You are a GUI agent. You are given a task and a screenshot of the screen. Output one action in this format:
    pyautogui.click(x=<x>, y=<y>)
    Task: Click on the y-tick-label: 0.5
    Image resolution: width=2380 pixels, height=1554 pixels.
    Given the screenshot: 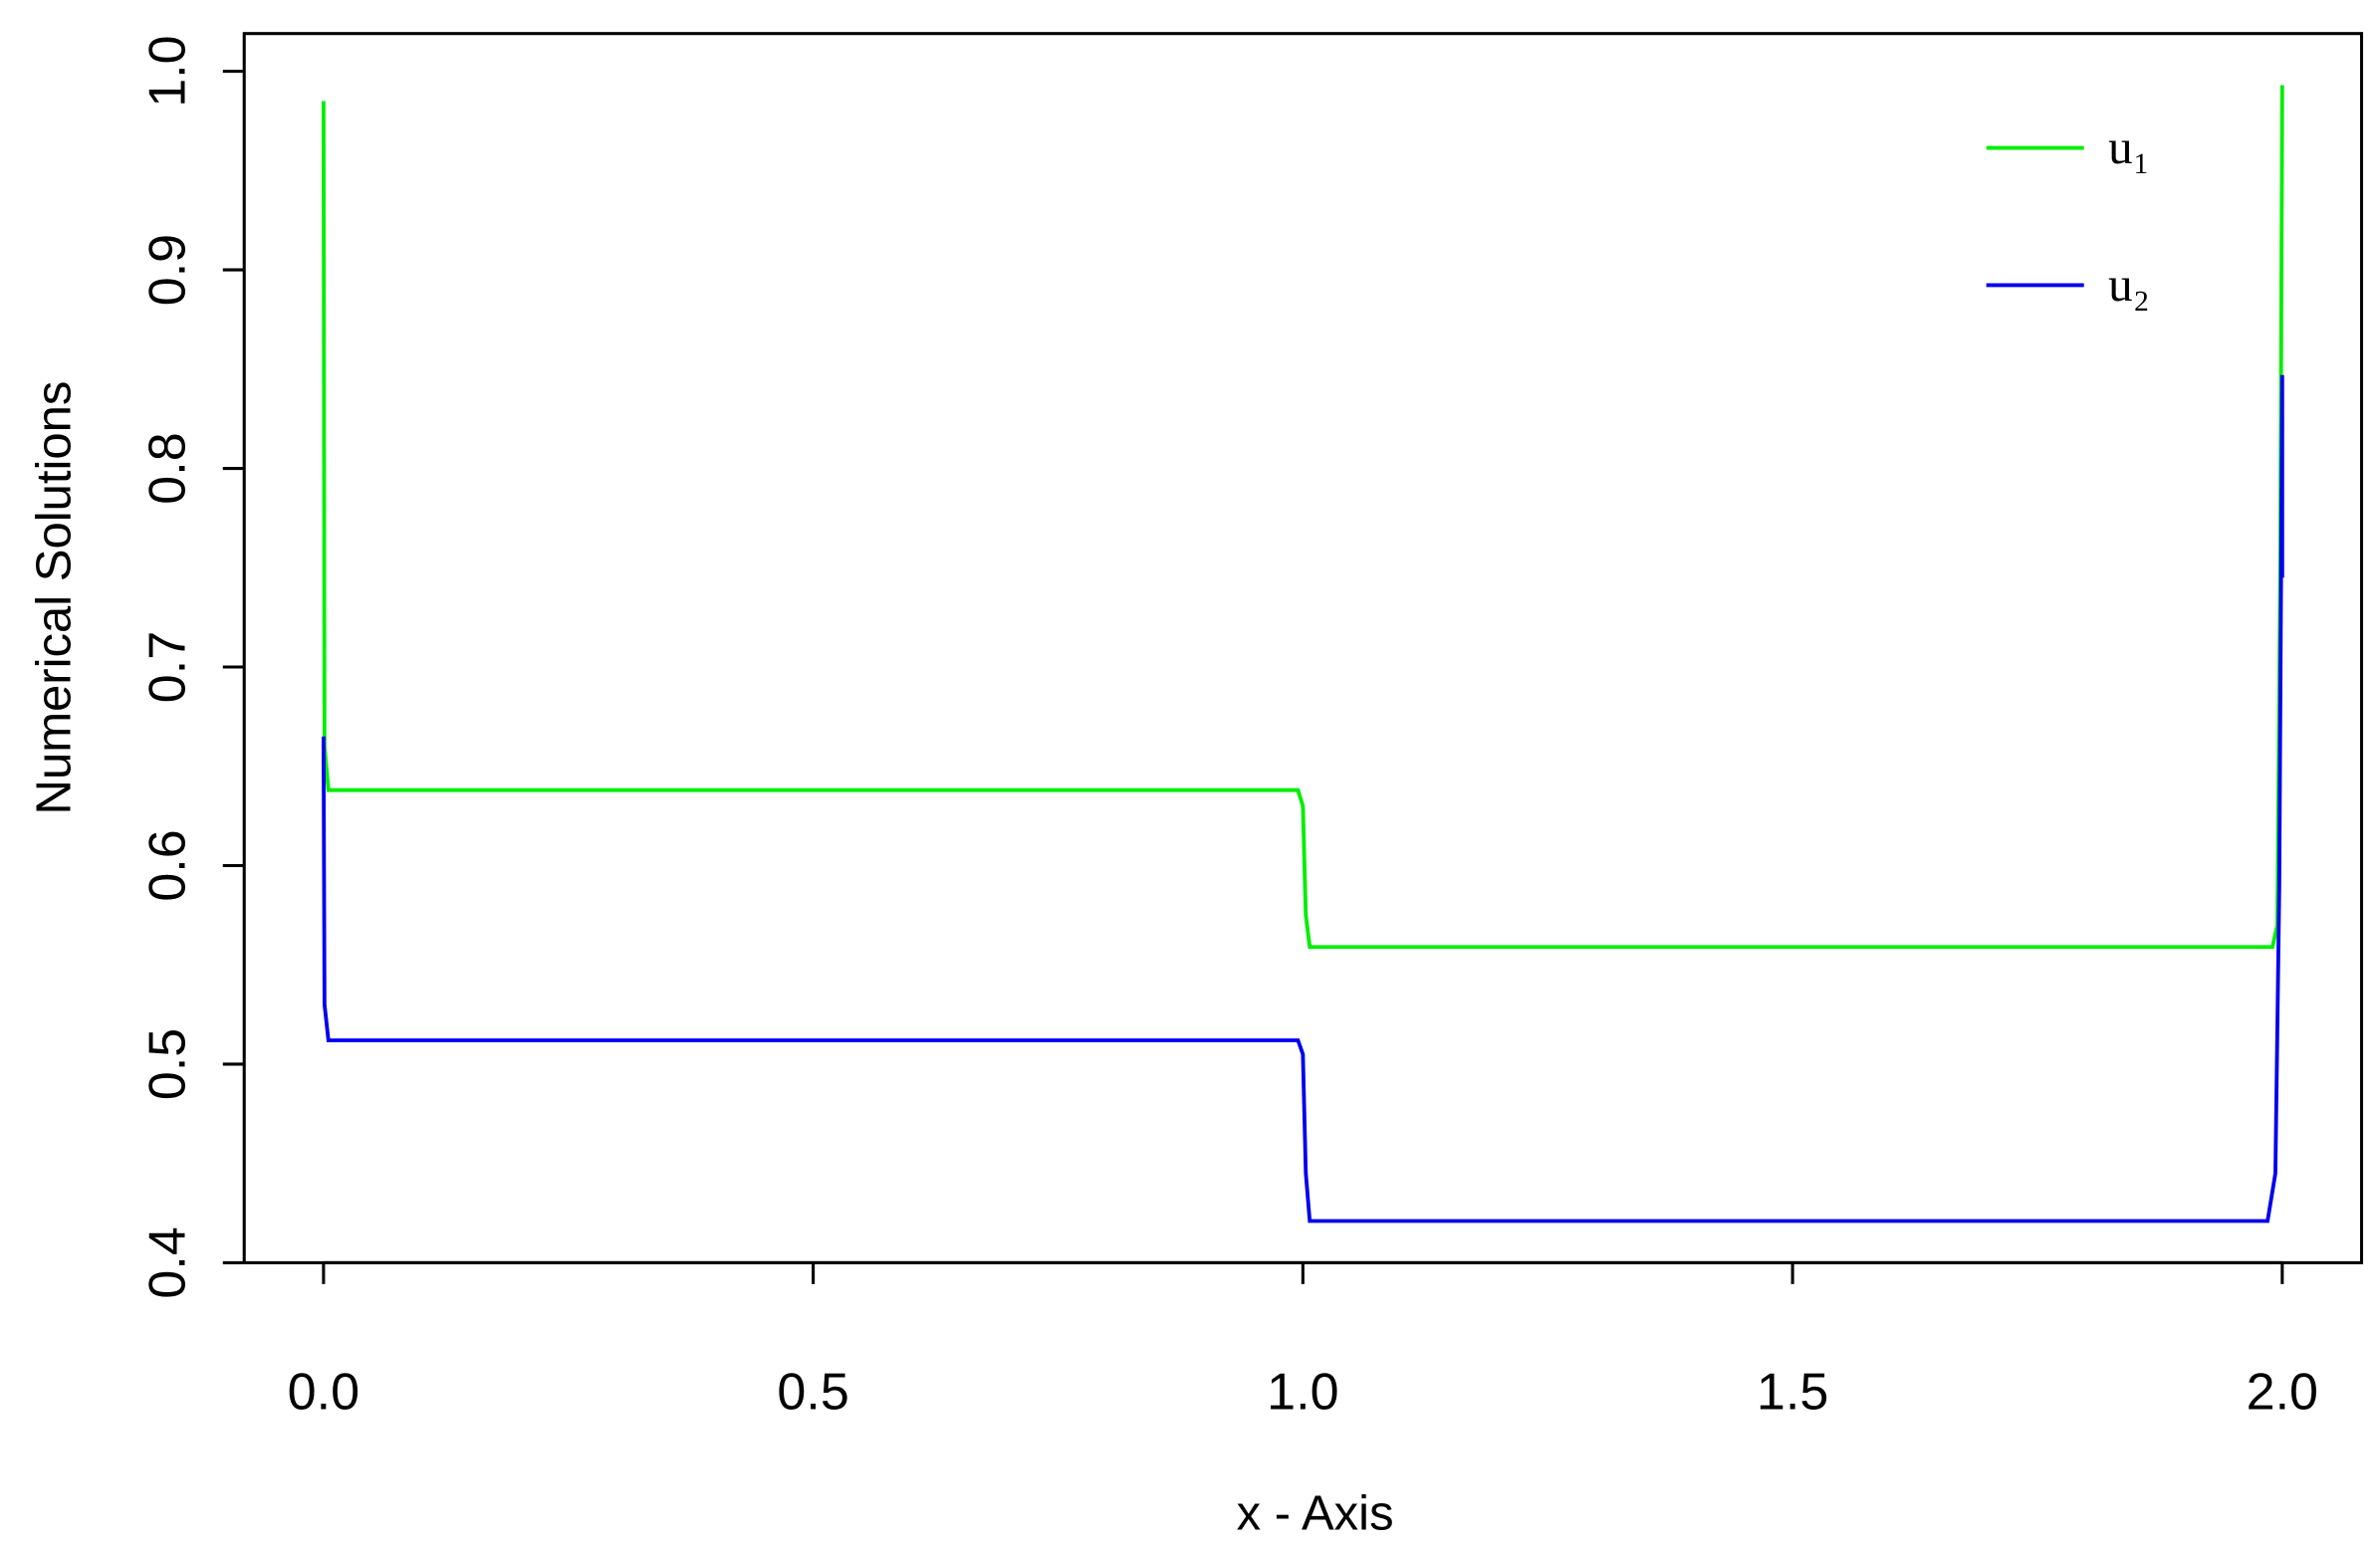 What is the action you would take?
    pyautogui.click(x=167, y=1064)
    